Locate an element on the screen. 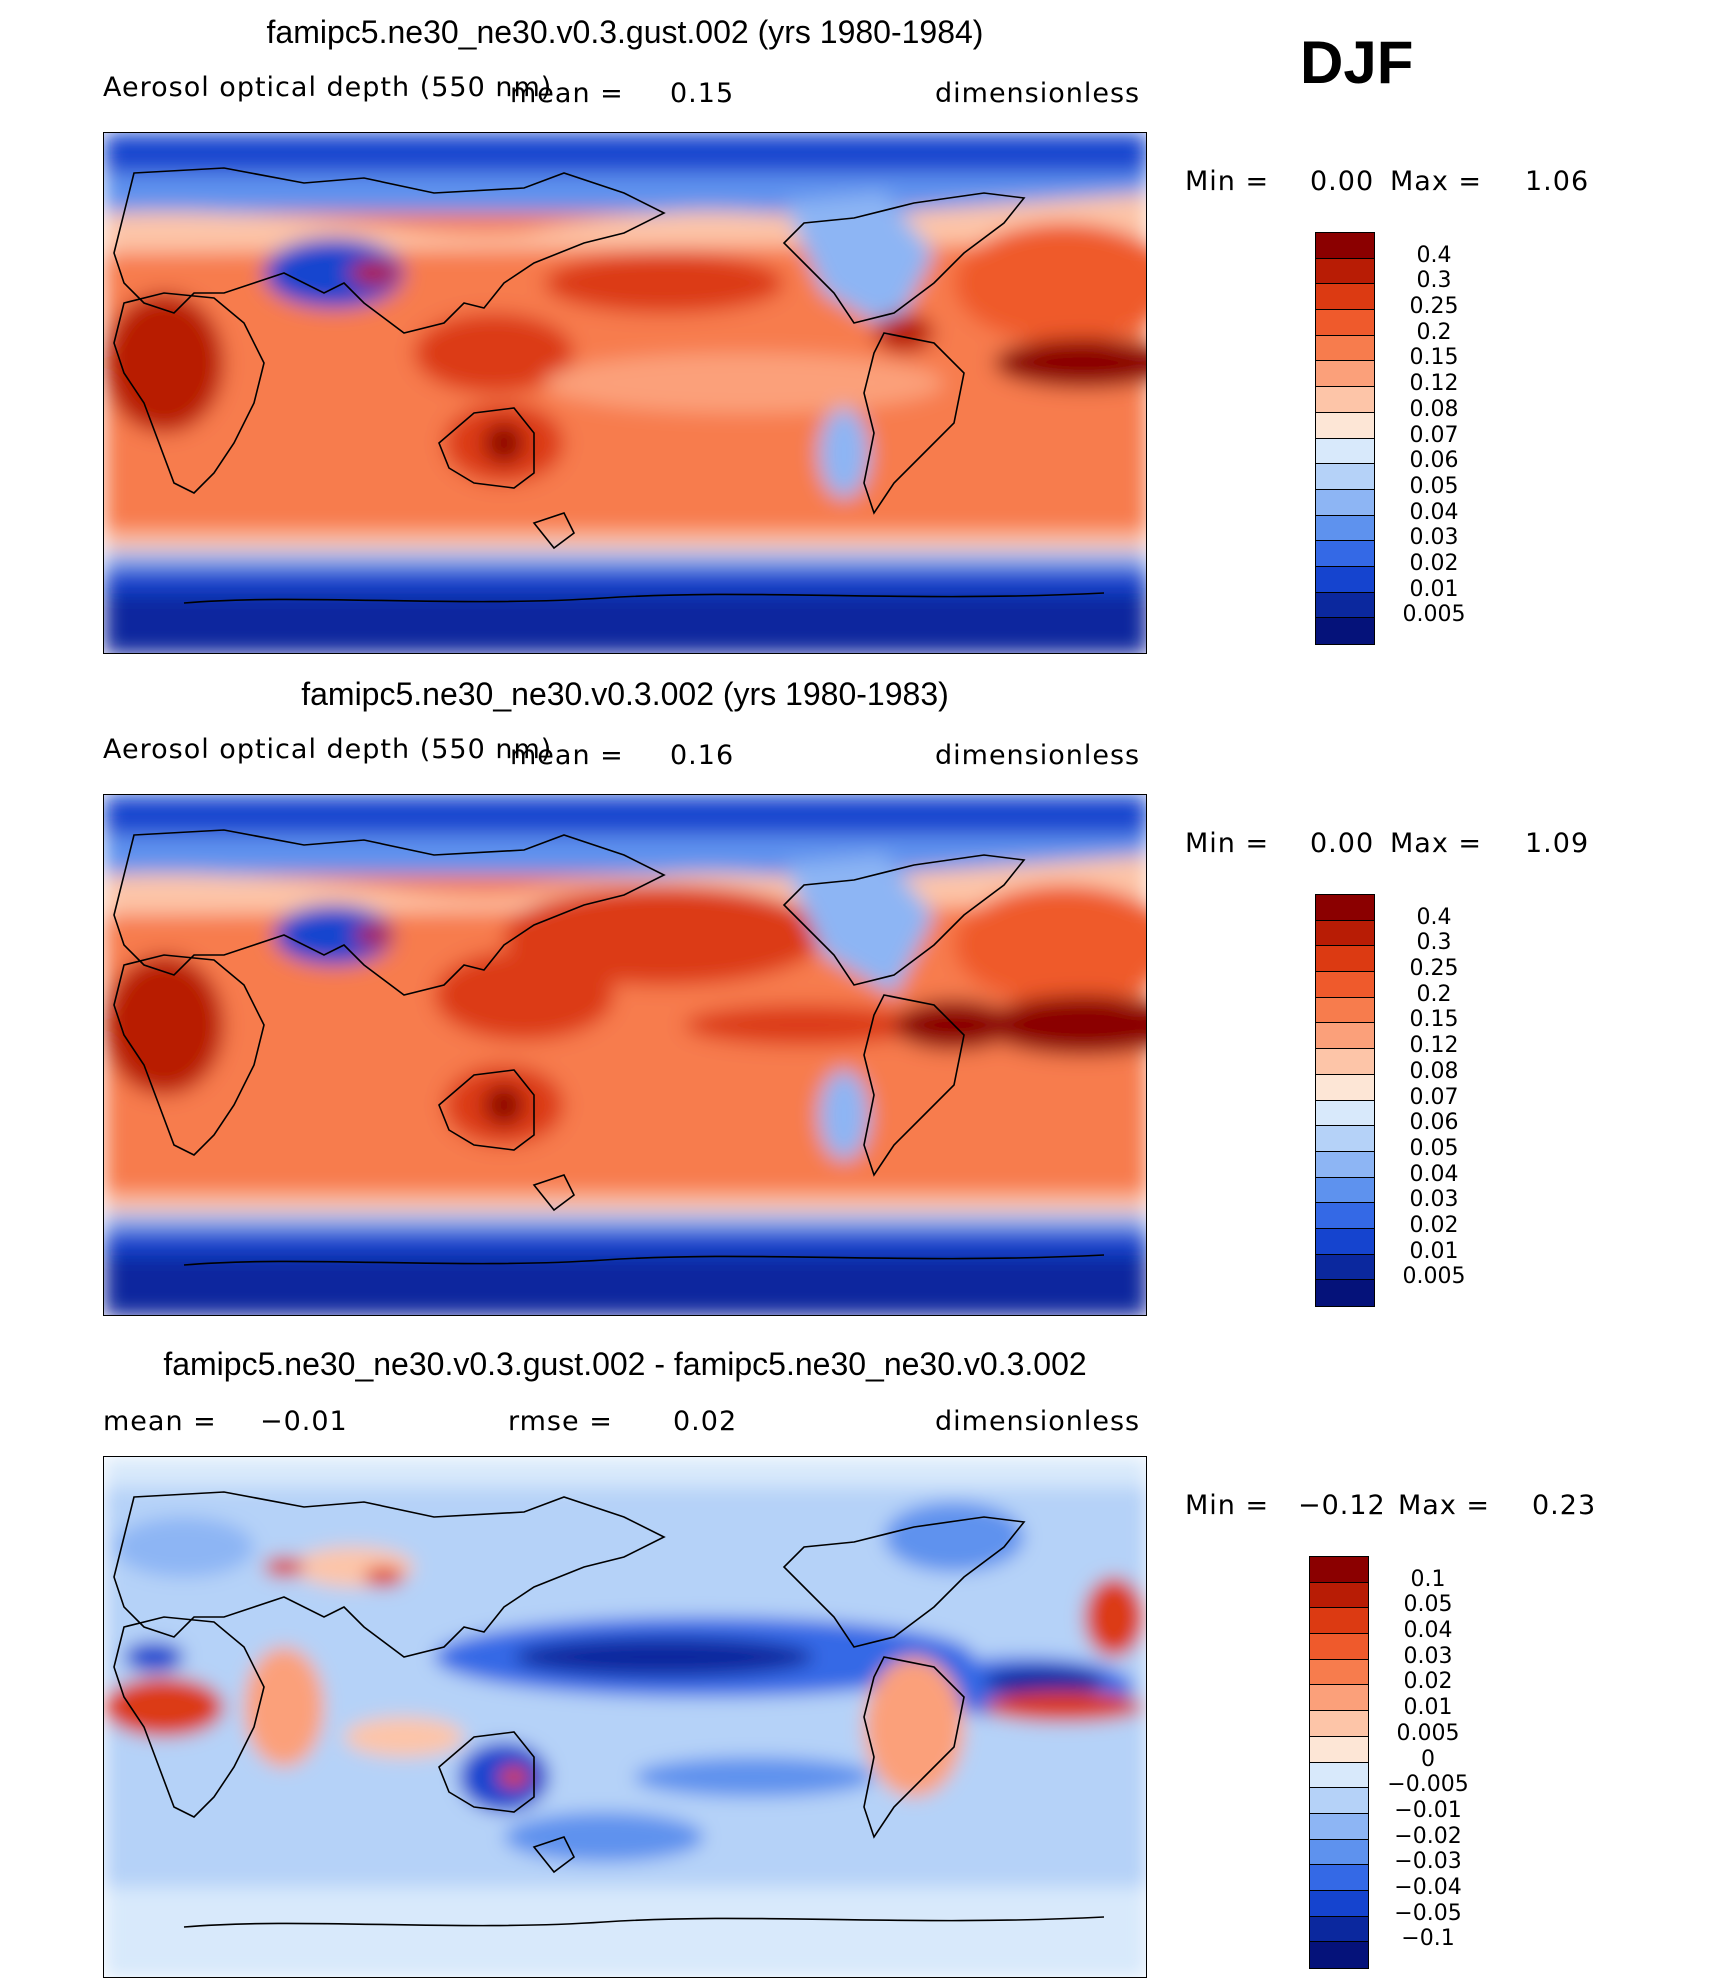 The image size is (1710, 1985). panel-1-min-value: 0.00 is located at coordinates (1342, 181).